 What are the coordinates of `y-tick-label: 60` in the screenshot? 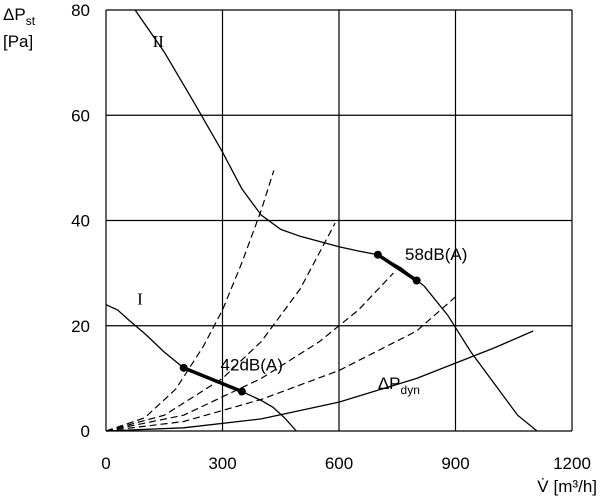 It's located at (80, 115).